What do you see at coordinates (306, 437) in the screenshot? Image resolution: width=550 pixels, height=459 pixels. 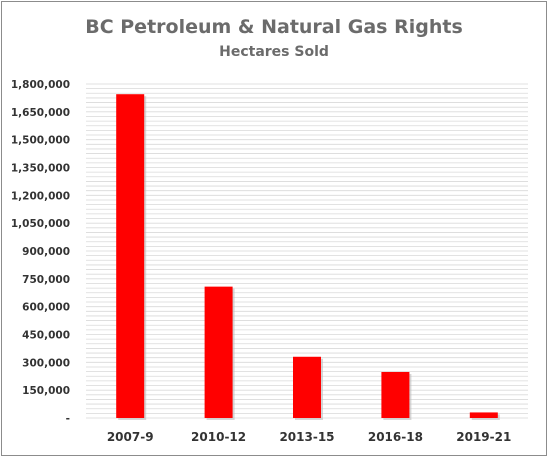 I see `x-category-label: 2013-15` at bounding box center [306, 437].